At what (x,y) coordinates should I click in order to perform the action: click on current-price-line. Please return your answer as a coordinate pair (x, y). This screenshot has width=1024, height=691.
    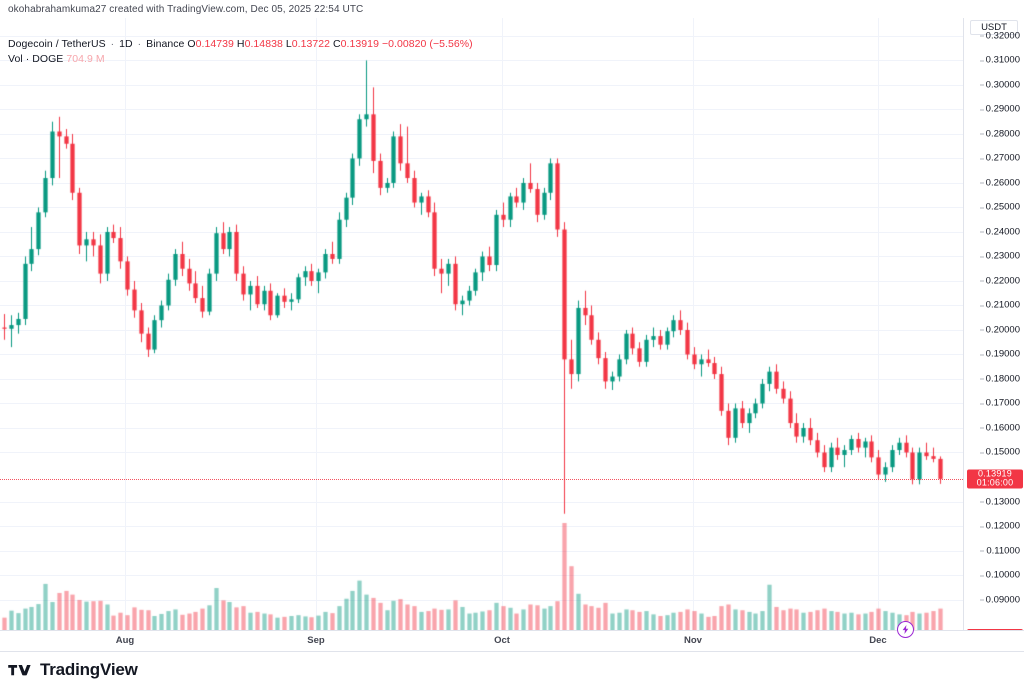
    Looking at the image, I should click on (481, 479).